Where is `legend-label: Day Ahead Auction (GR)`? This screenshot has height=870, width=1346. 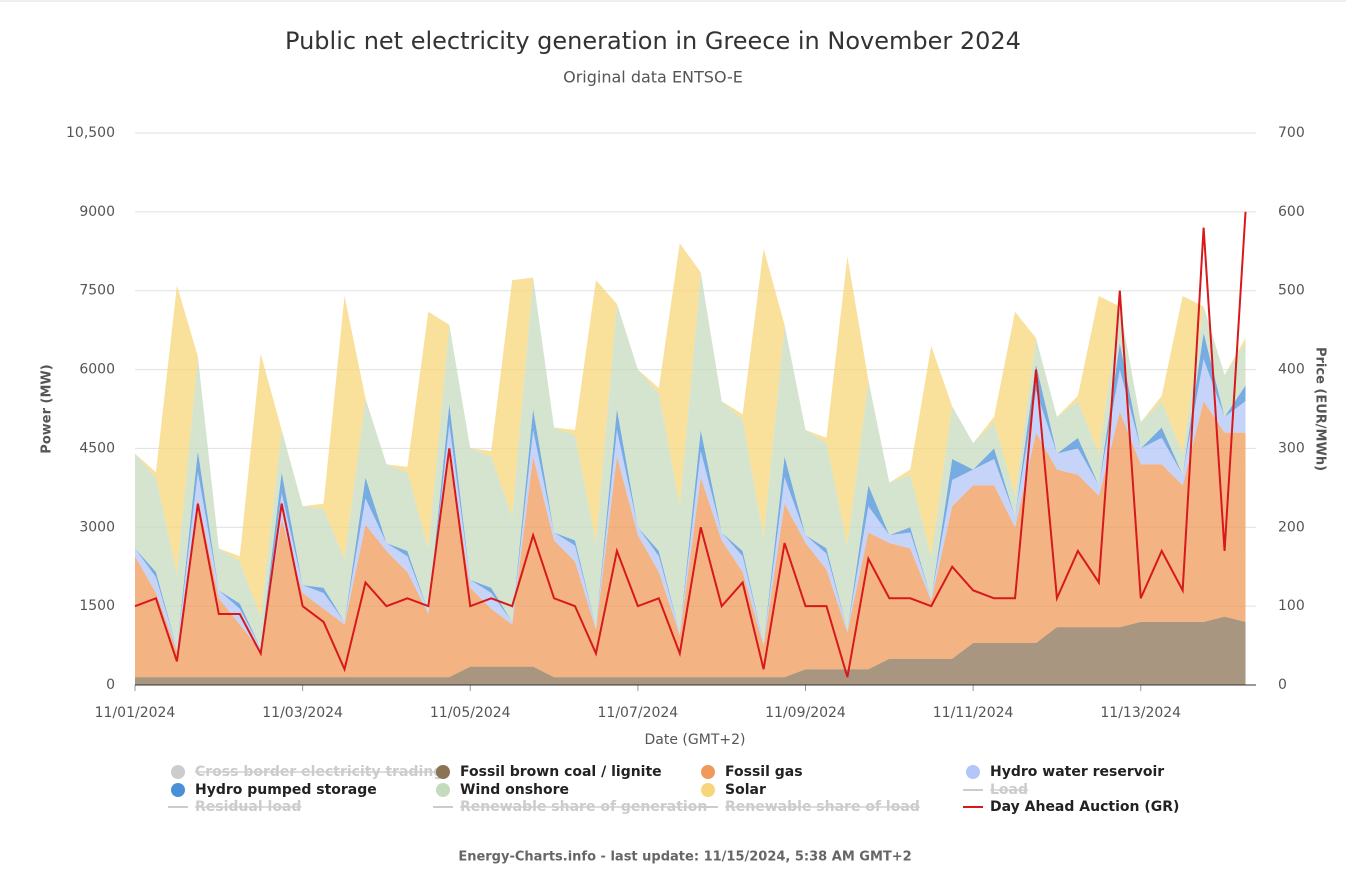 legend-label: Day Ahead Auction (GR) is located at coordinates (1084, 807).